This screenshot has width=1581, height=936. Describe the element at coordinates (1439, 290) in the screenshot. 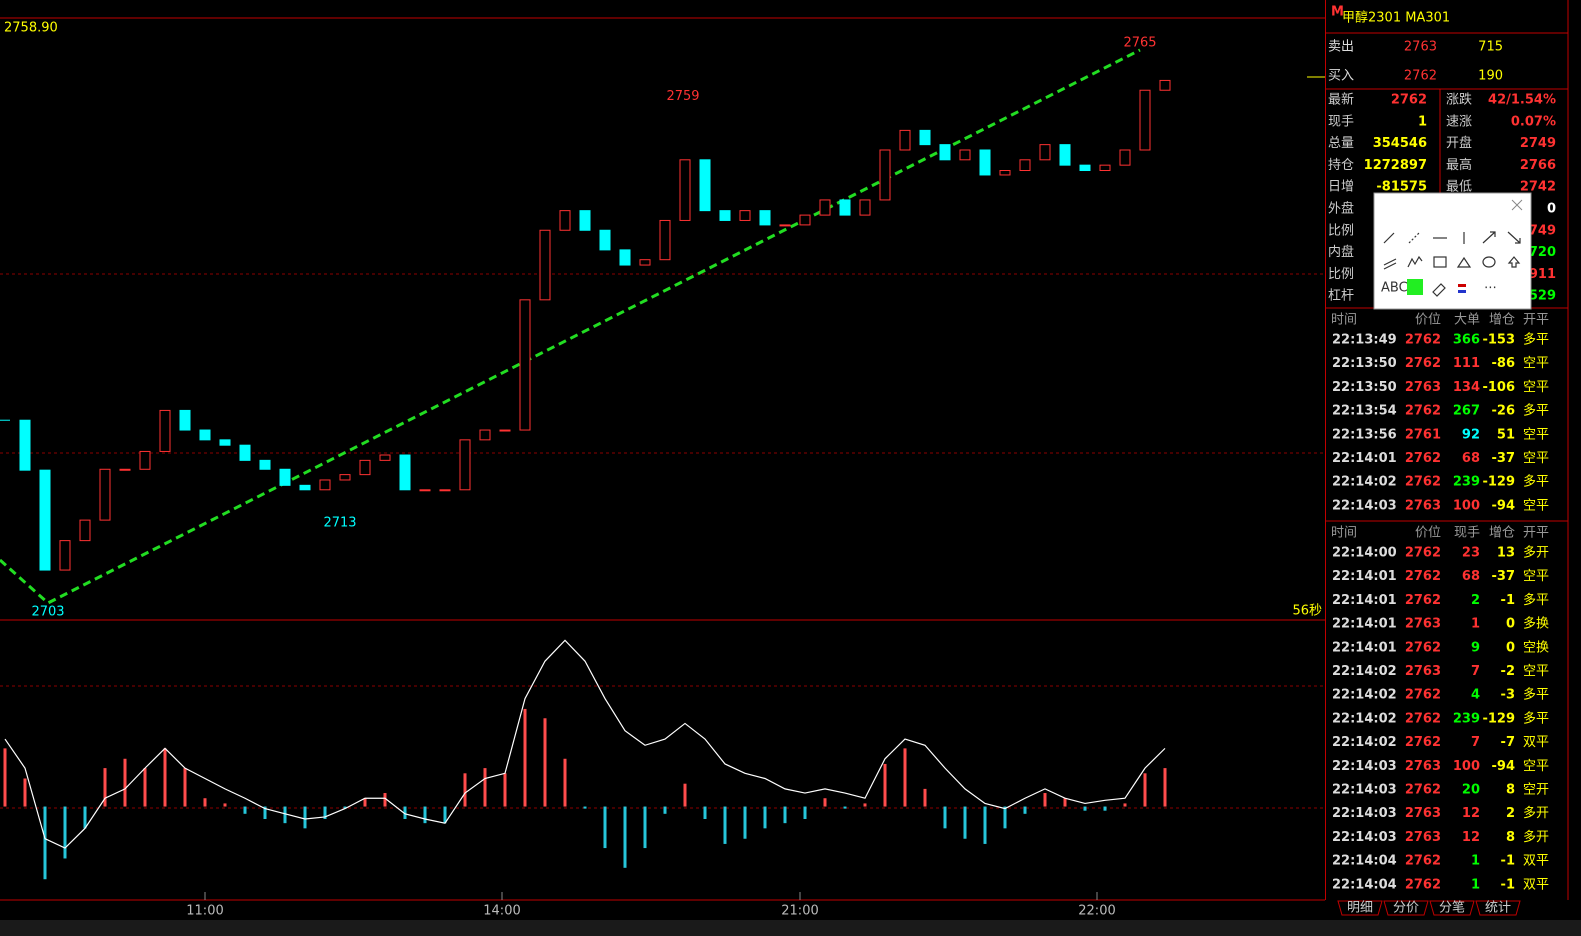

I see `tool-eraser` at that location.